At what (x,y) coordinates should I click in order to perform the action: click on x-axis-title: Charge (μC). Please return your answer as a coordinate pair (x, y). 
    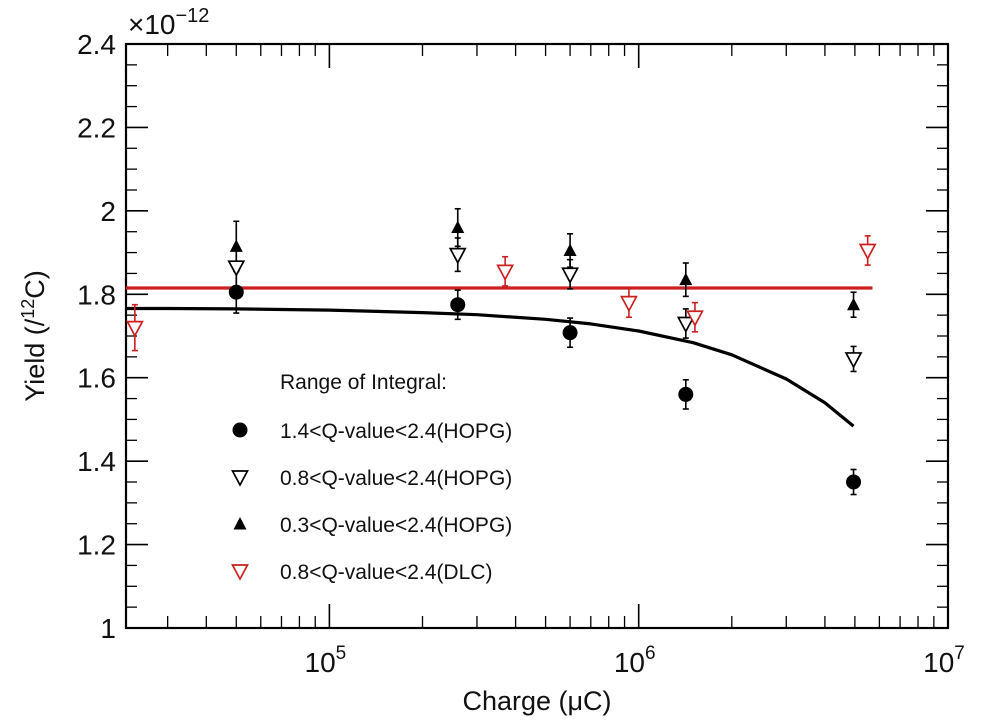
    Looking at the image, I should click on (536, 701).